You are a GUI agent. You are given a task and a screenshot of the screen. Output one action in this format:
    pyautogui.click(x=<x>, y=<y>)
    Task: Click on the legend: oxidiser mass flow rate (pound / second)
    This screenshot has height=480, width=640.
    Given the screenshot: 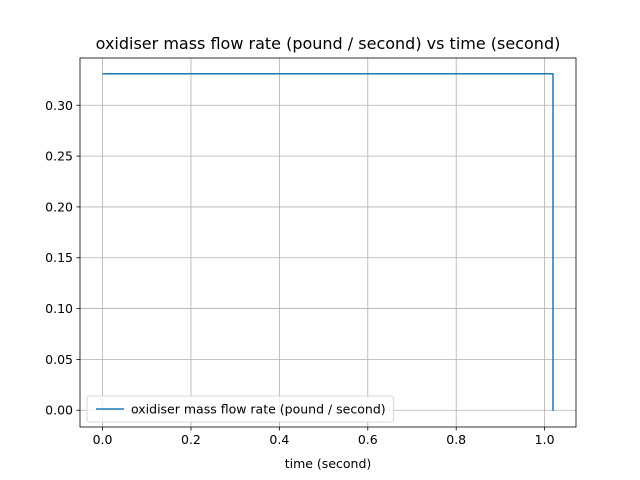 What is the action you would take?
    pyautogui.click(x=240, y=409)
    